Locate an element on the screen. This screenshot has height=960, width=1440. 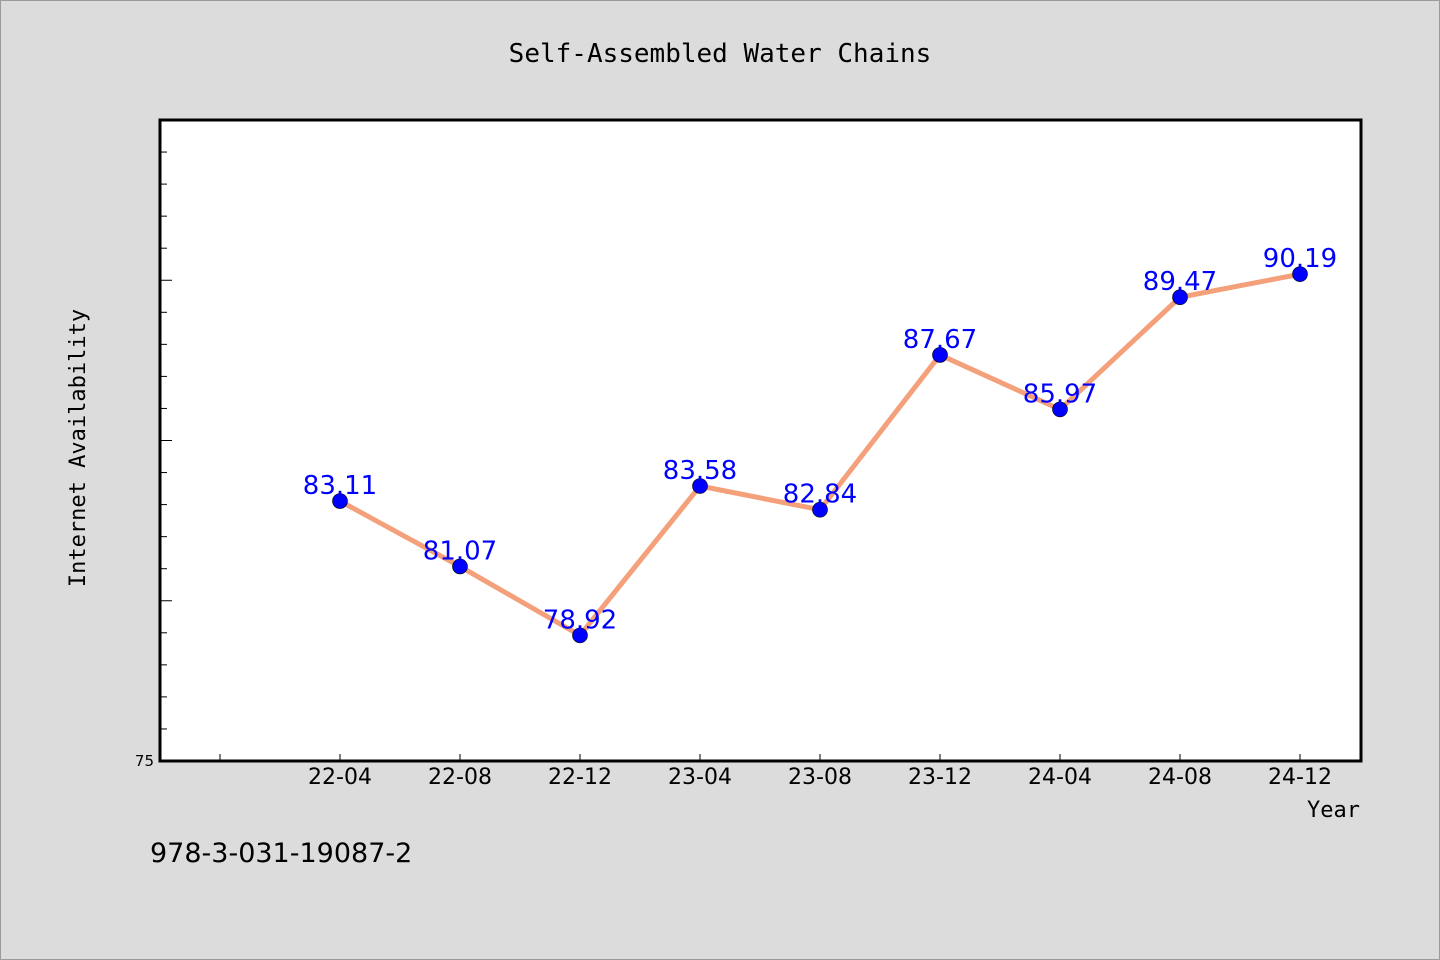
data-label: 83.11 is located at coordinates (340, 486).